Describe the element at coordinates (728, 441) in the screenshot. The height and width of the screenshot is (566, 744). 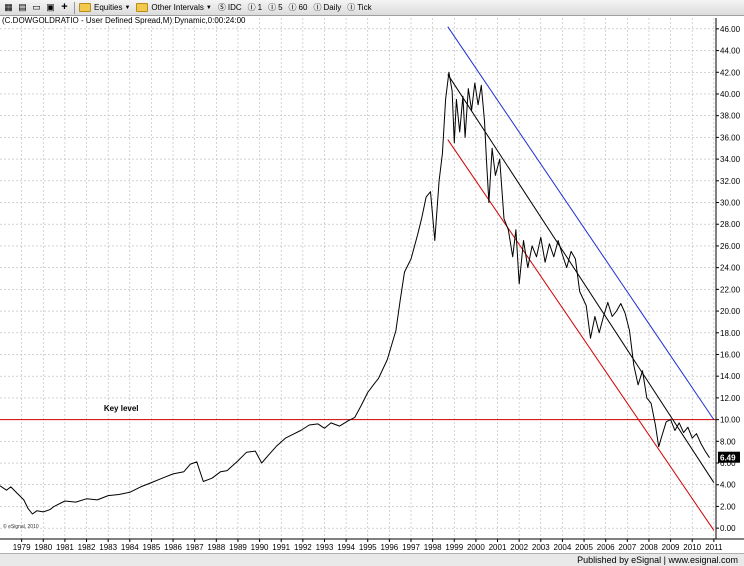
I see `y-tick-label: 8.00` at that location.